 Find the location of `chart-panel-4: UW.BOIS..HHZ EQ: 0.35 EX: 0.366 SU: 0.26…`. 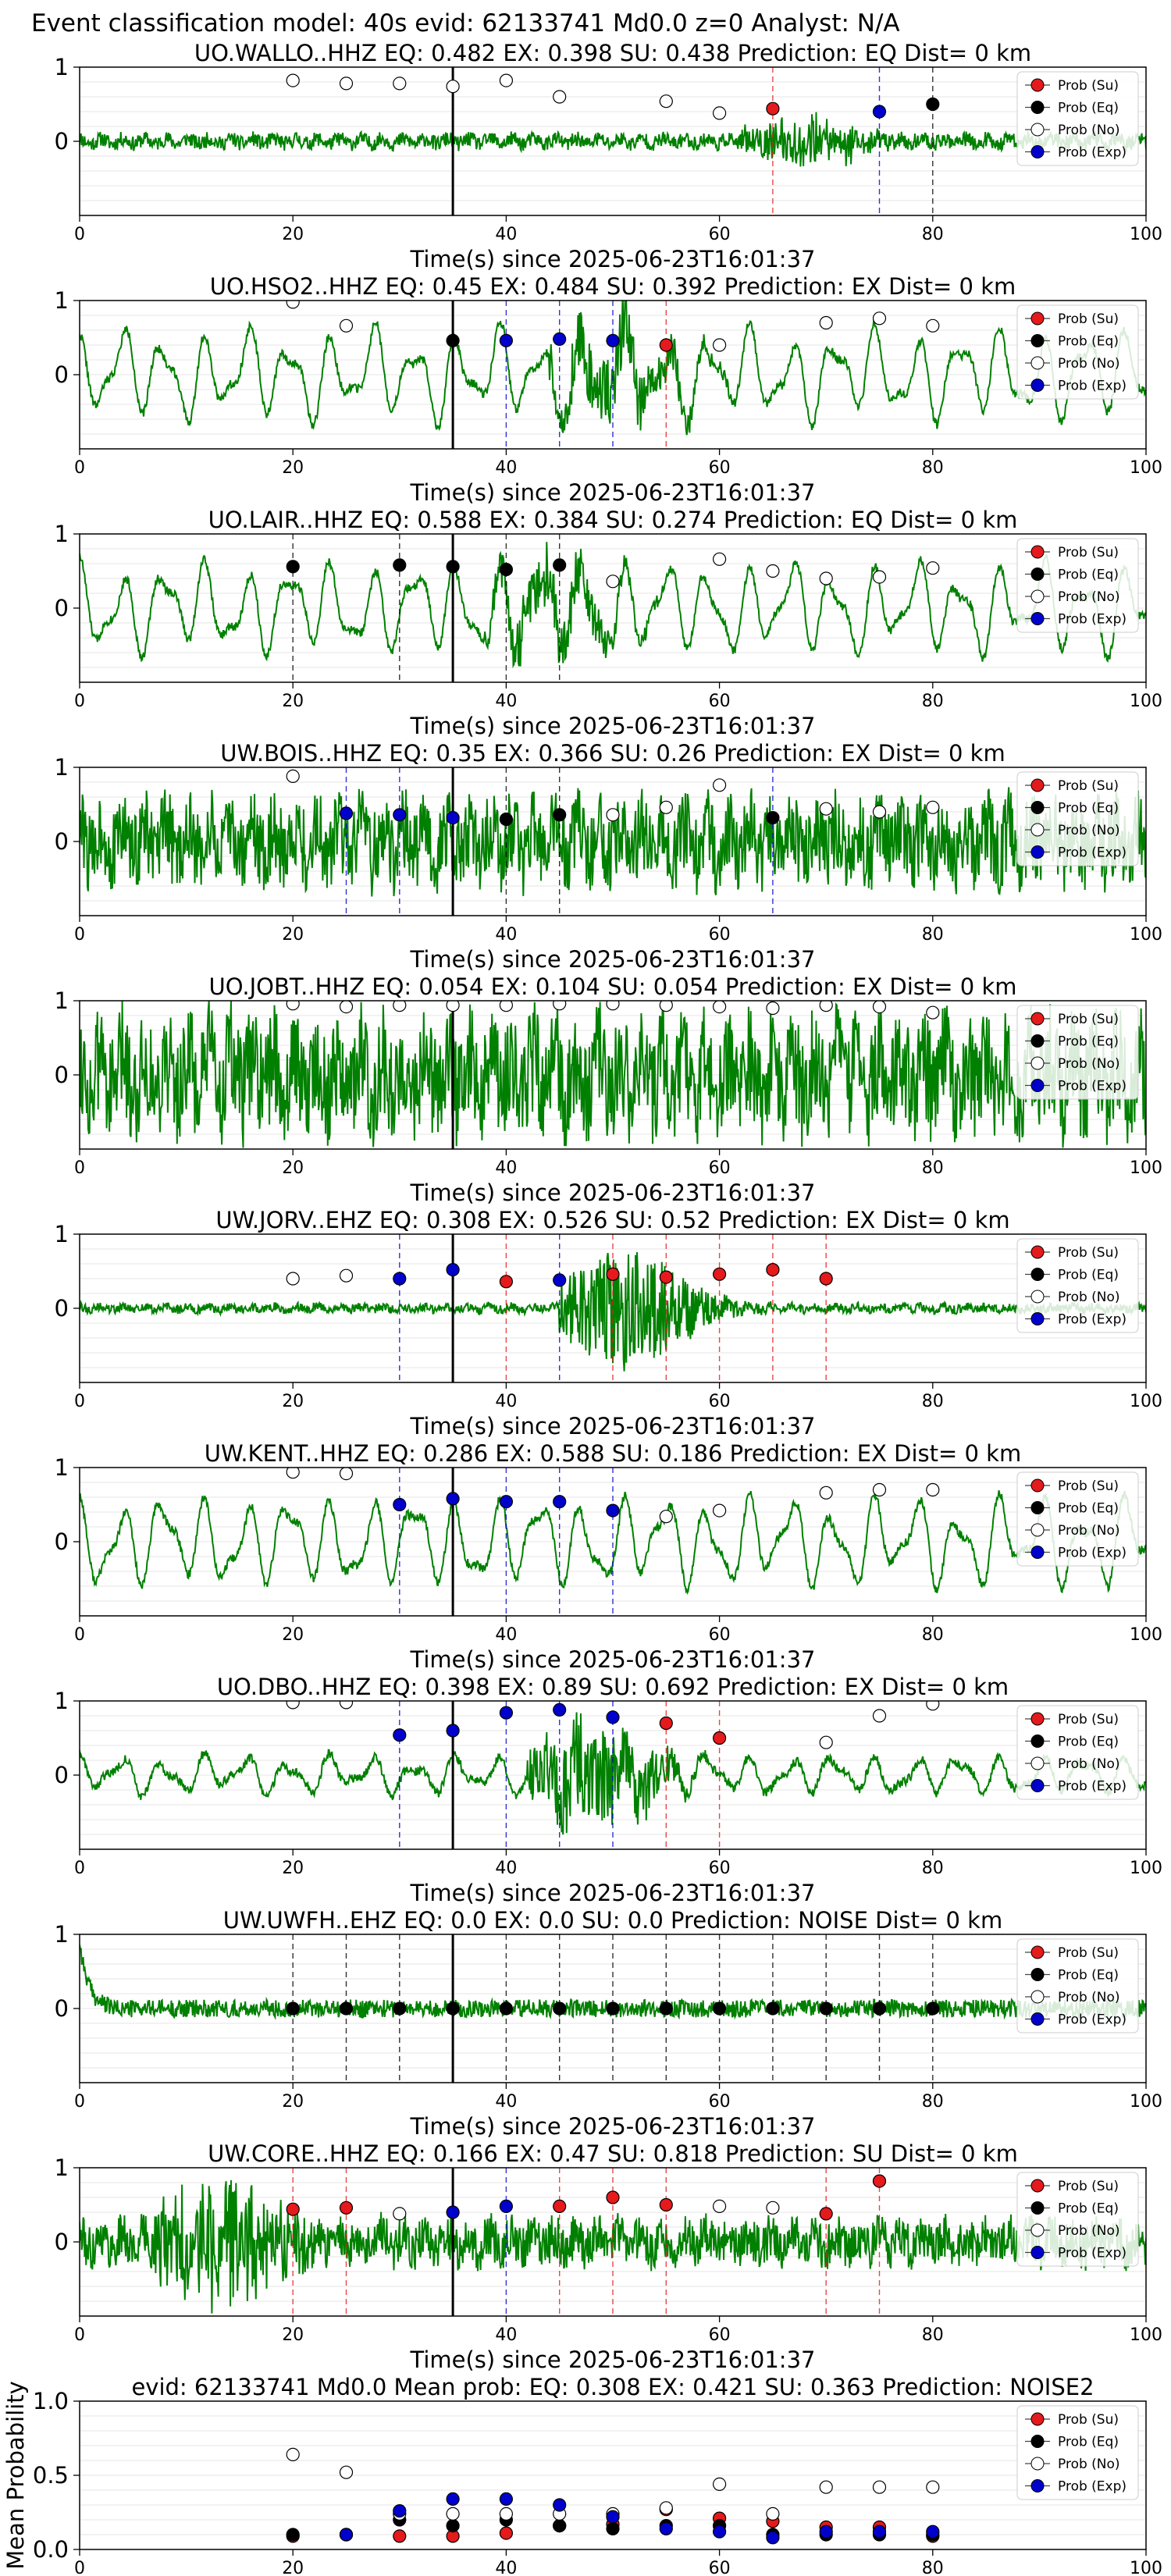

chart-panel-4: UW.BOIS..HHZ EQ: 0.35 EX: 0.366 SU: 0.26… is located at coordinates (608, 856).